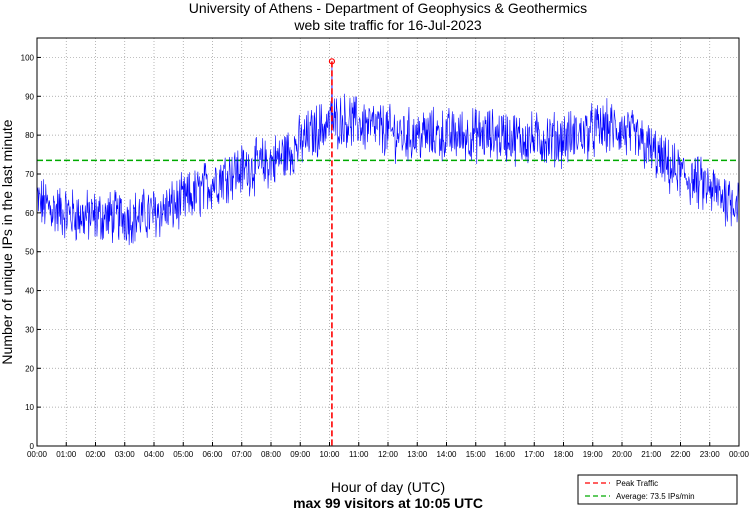 The width and height of the screenshot is (750, 511). What do you see at coordinates (183, 454) in the screenshot?
I see `x-tick-label: 05:00` at bounding box center [183, 454].